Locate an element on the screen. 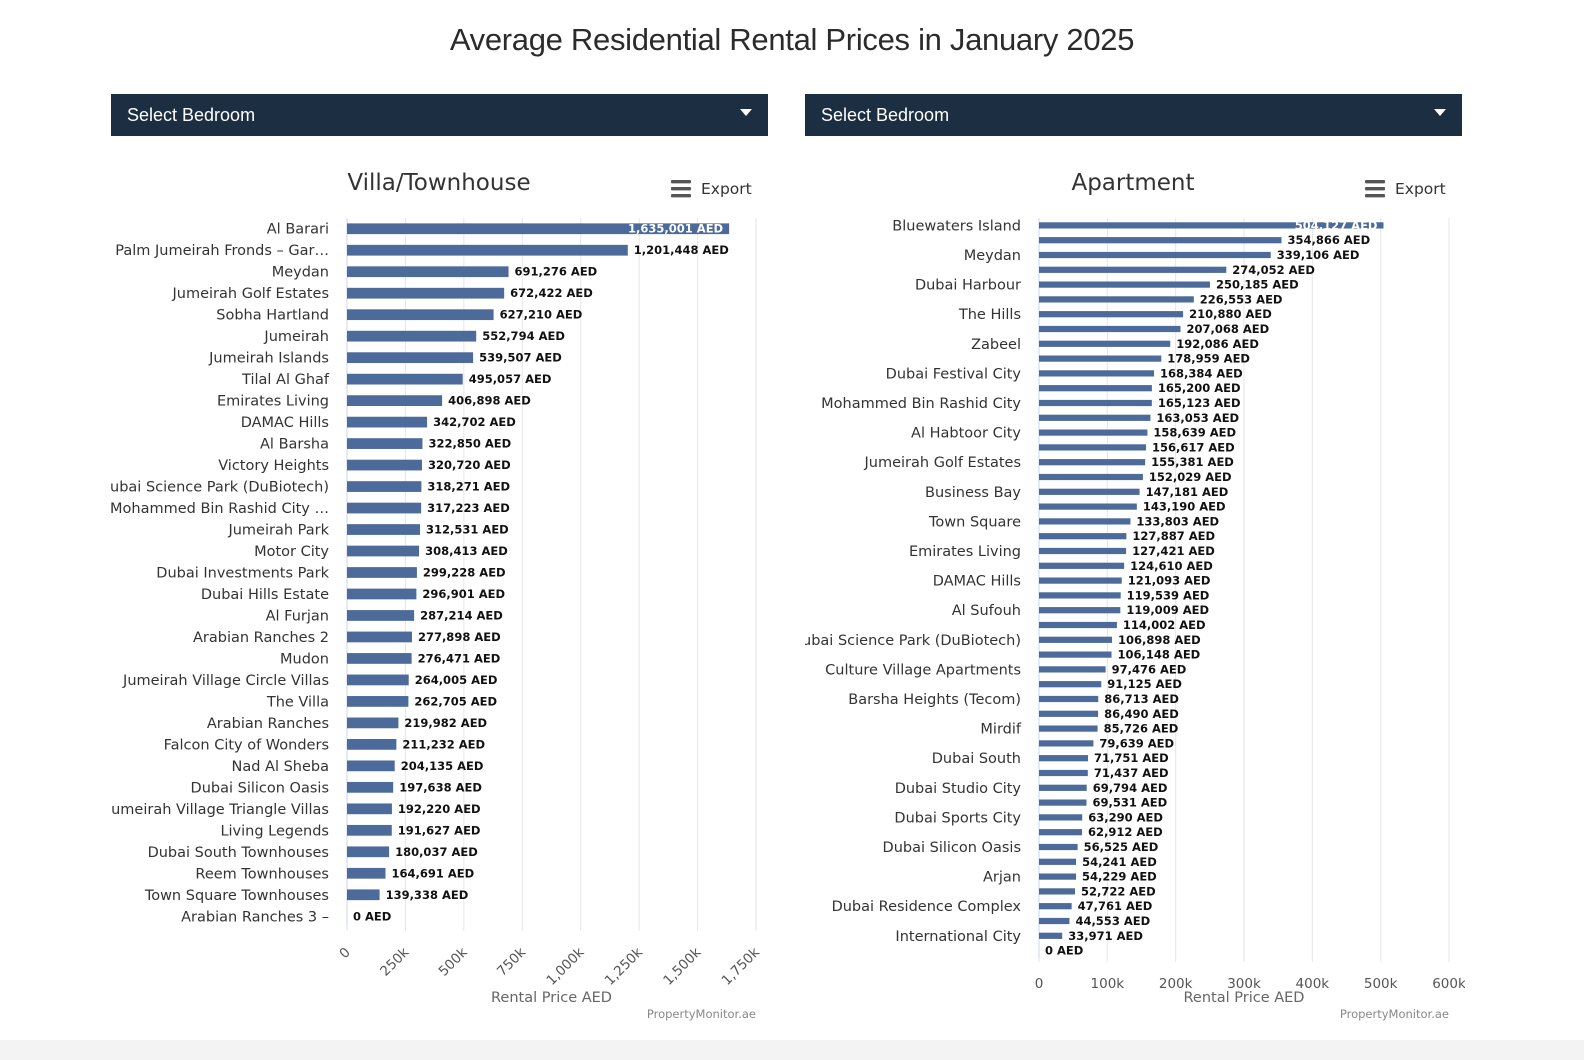 This screenshot has height=1060, width=1584. data-label: 354,866 AED is located at coordinates (1328, 240).